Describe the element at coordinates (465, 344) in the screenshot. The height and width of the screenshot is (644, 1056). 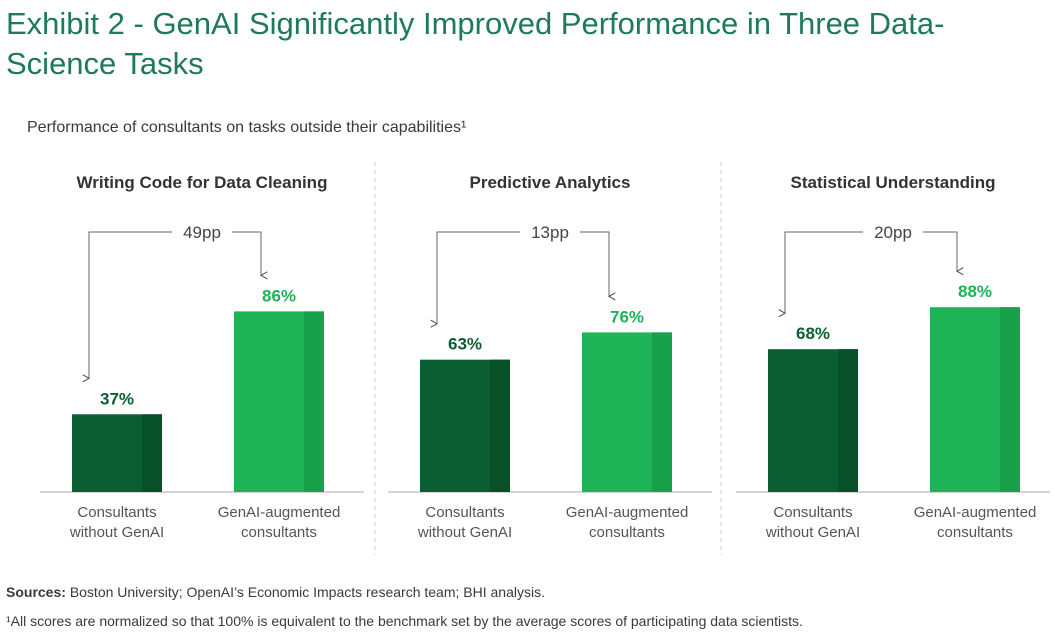
I see `bar-value-label: 63%` at that location.